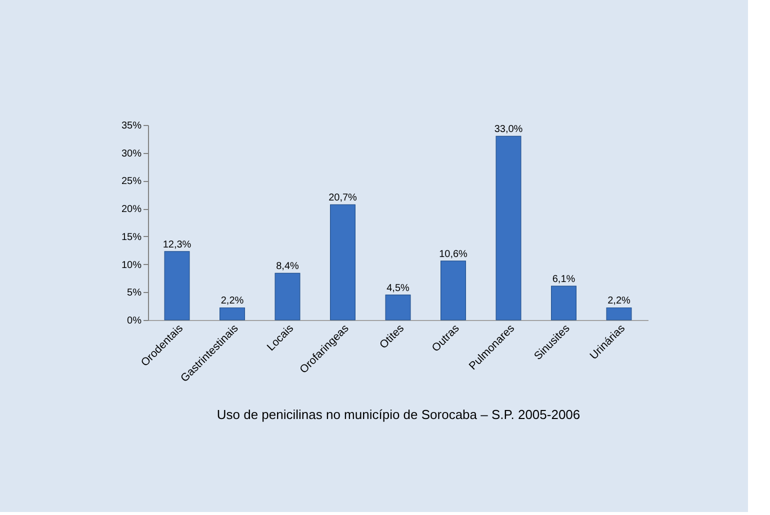 The height and width of the screenshot is (515, 770). Describe the element at coordinates (131, 237) in the screenshot. I see `y-tick-label: 15%` at that location.